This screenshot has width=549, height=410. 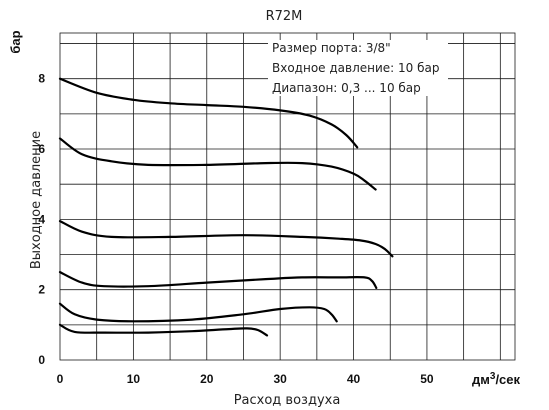 What do you see at coordinates (134, 379) in the screenshot?
I see `x-tick-label: 10` at bounding box center [134, 379].